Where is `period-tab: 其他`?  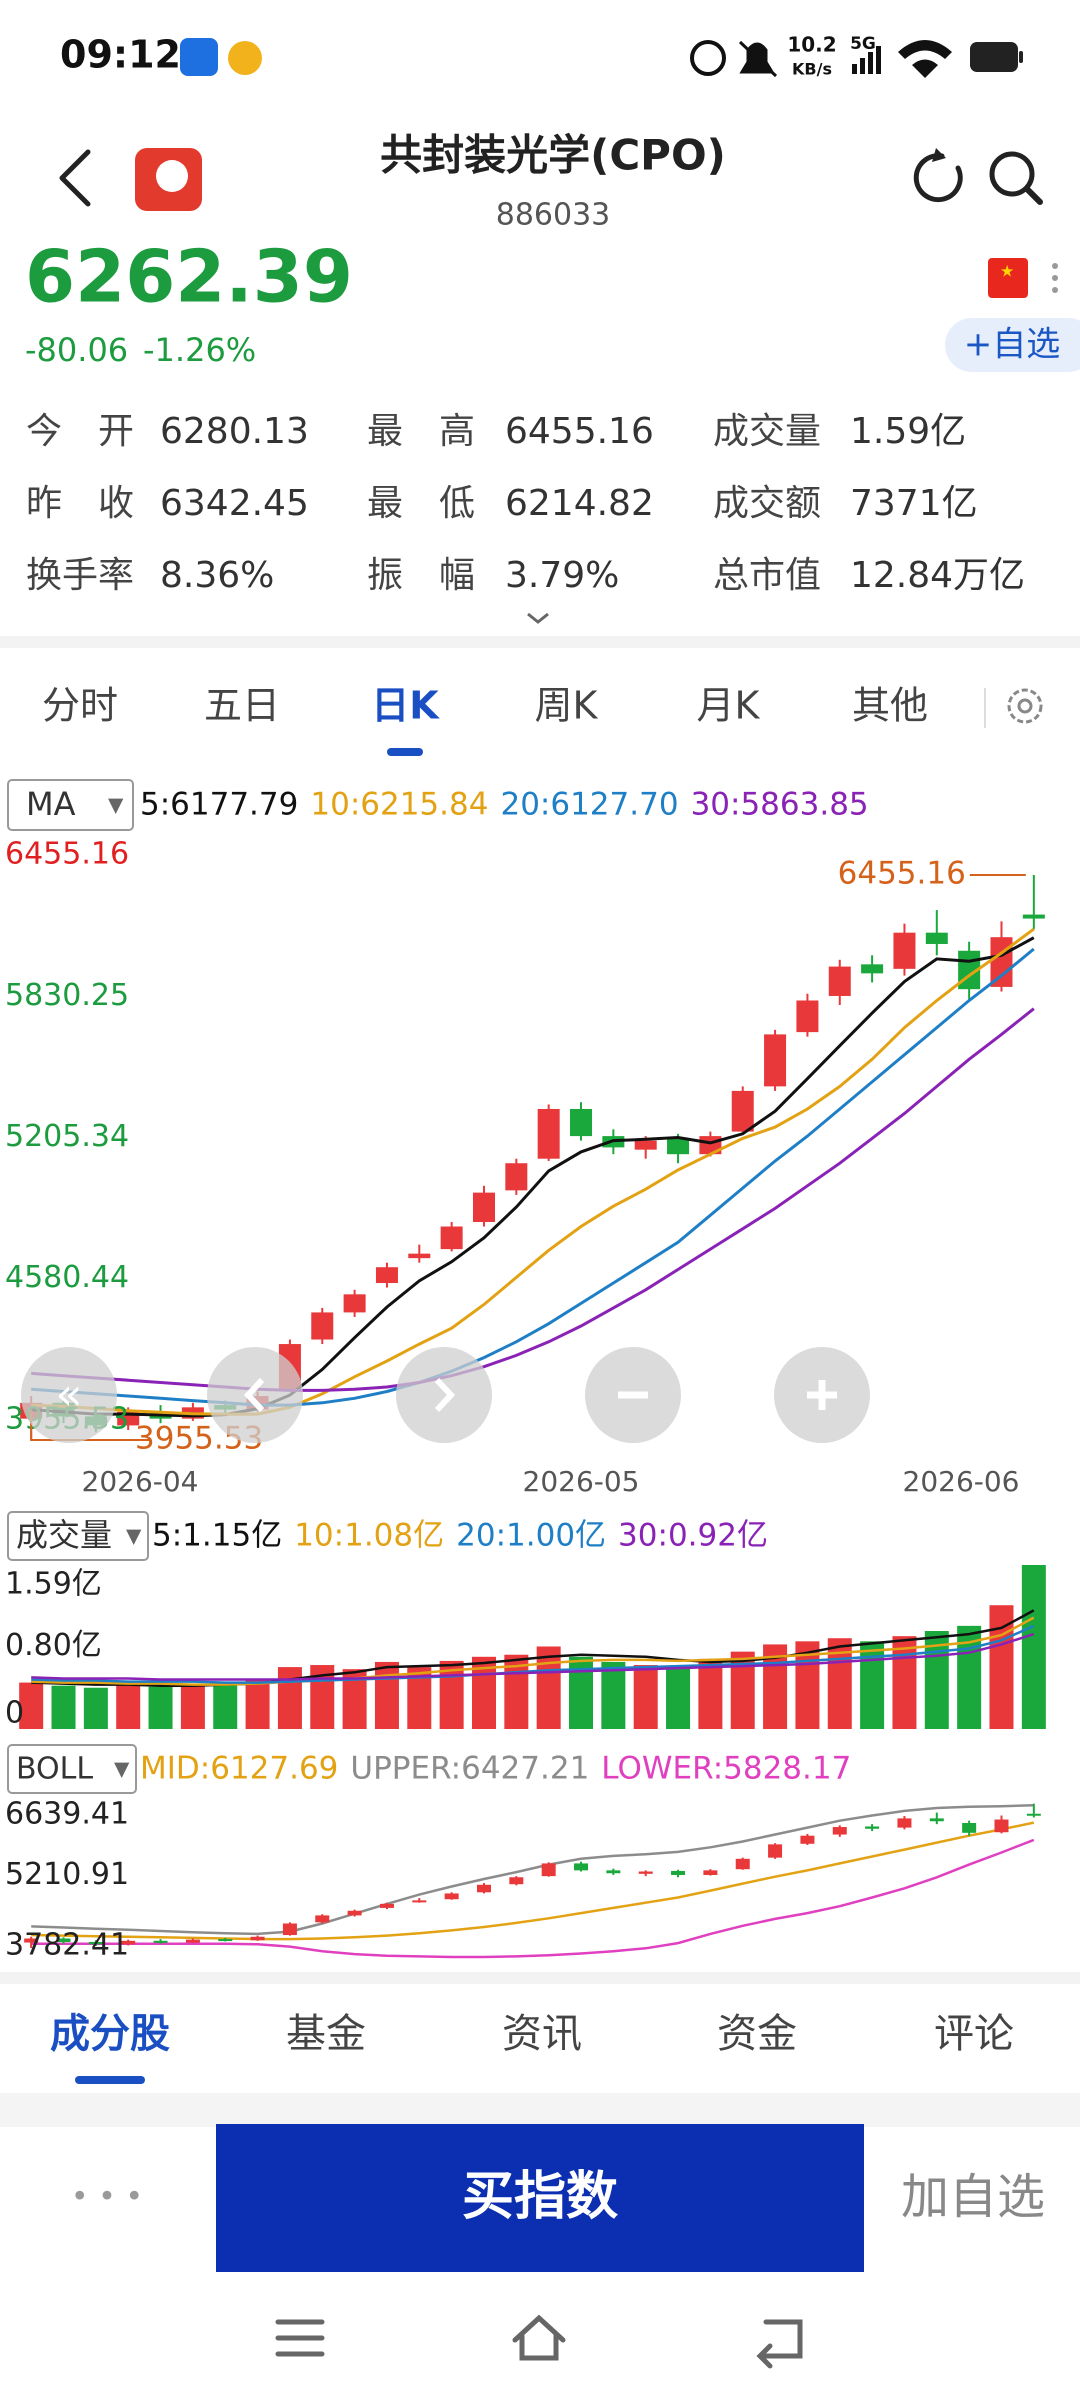
period-tab: 其他 is located at coordinates (890, 706).